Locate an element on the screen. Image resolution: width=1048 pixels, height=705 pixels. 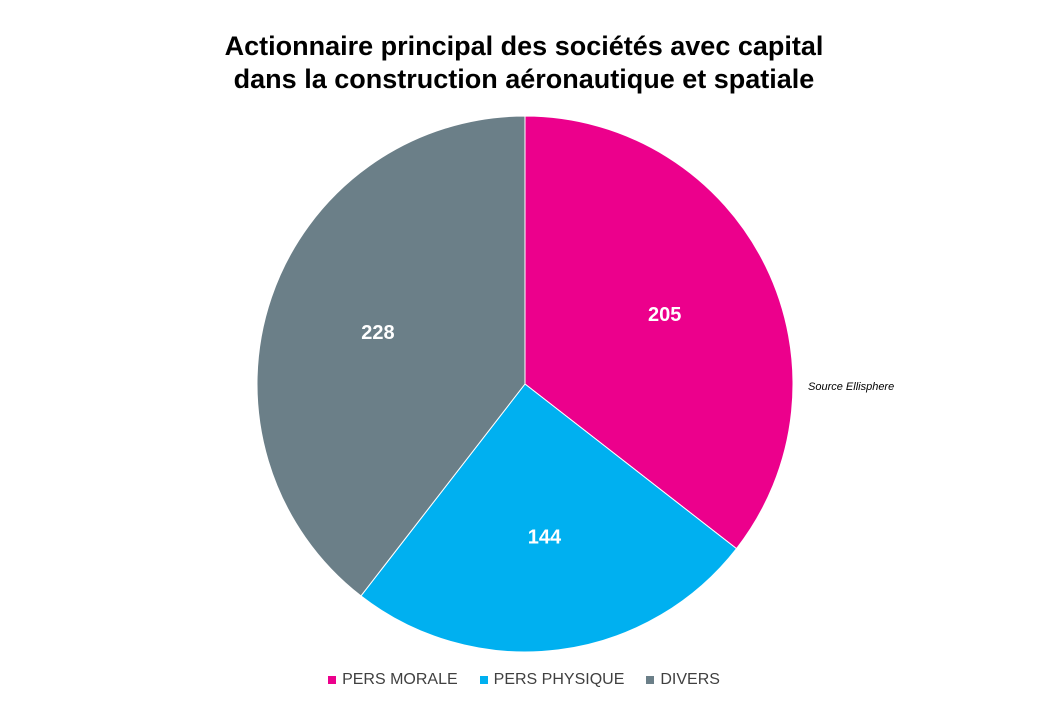
legend-item-pers-physique: PERS PHYSIQUE is located at coordinates (552, 680).